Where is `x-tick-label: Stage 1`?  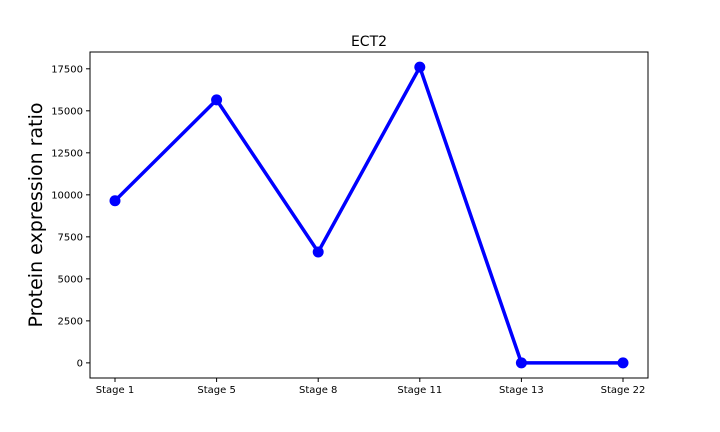 x-tick-label: Stage 1 is located at coordinates (115, 390).